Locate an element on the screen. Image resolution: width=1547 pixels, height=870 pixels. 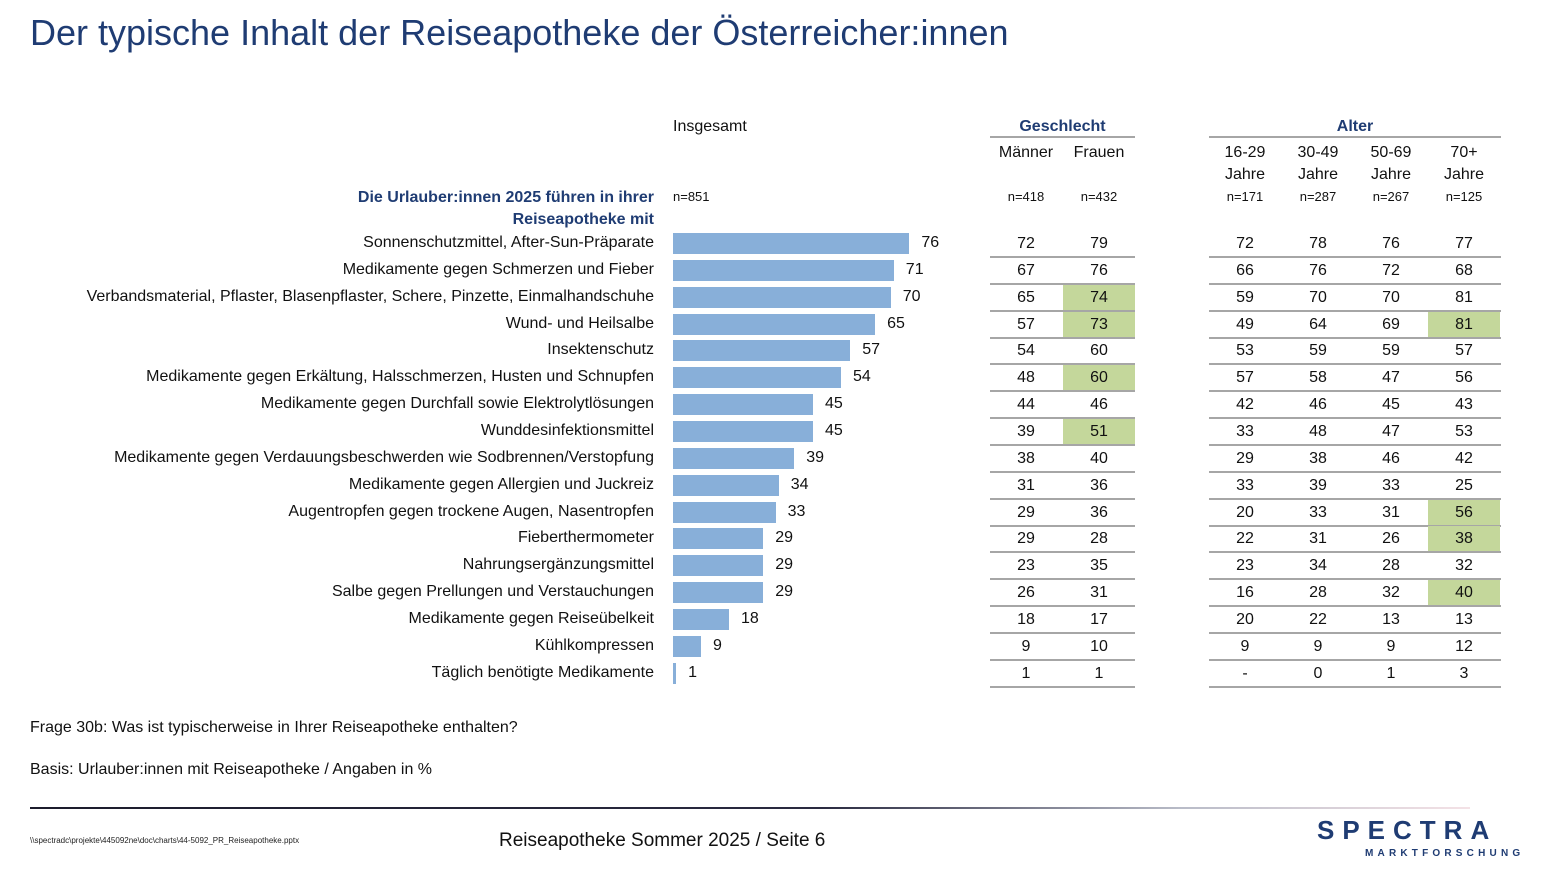
table-cell: 67 is located at coordinates (1026, 270).